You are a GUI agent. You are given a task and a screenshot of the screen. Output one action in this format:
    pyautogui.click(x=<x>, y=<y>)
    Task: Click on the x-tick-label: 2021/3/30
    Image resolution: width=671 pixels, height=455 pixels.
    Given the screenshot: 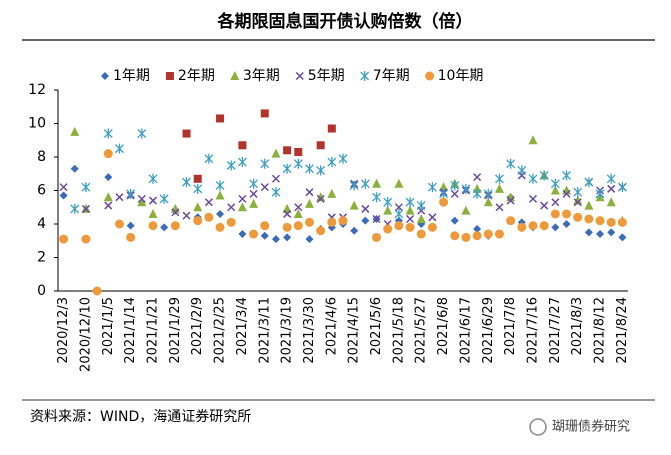 What is the action you would take?
    pyautogui.click(x=309, y=330)
    